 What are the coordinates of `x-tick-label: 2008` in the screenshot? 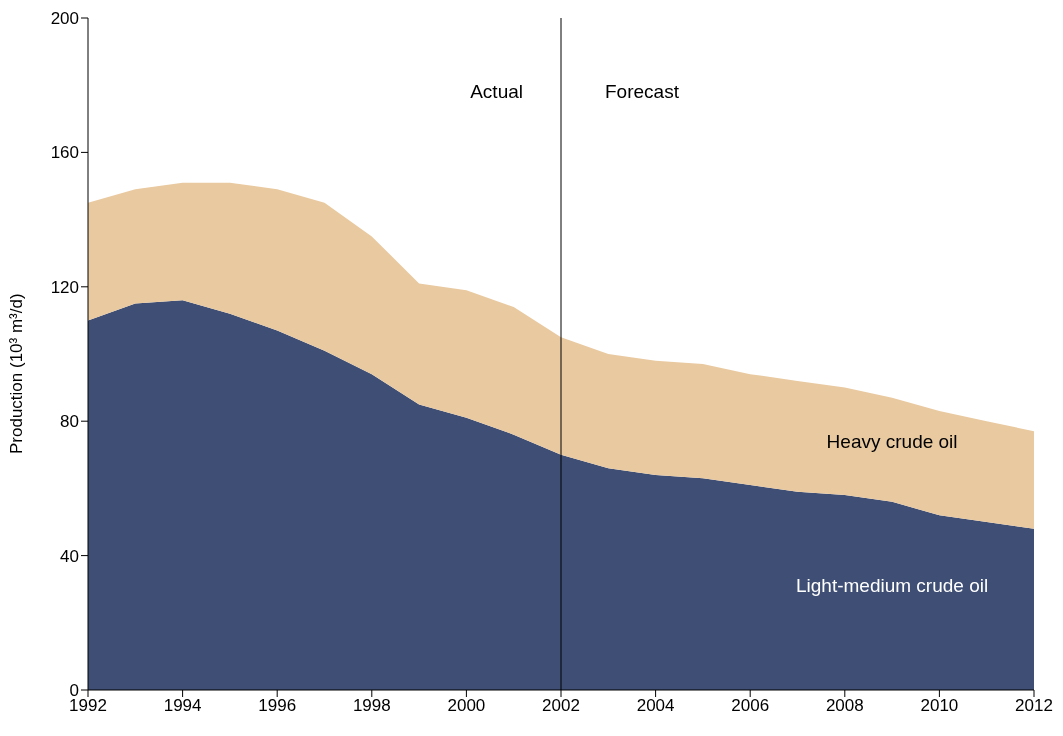 It's located at (844, 706).